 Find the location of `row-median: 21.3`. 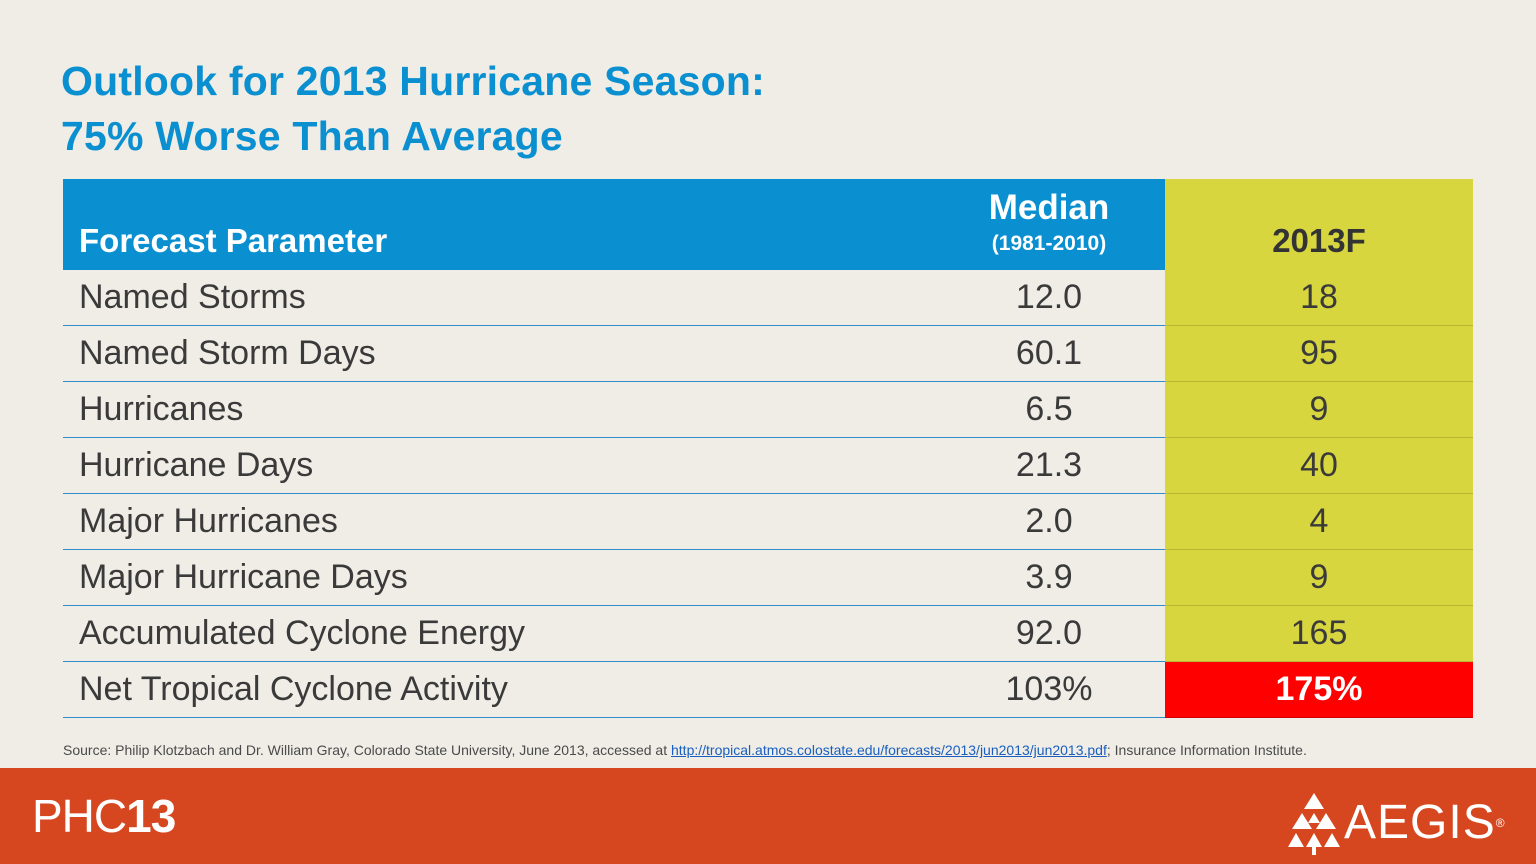

row-median: 21.3 is located at coordinates (1049, 466).